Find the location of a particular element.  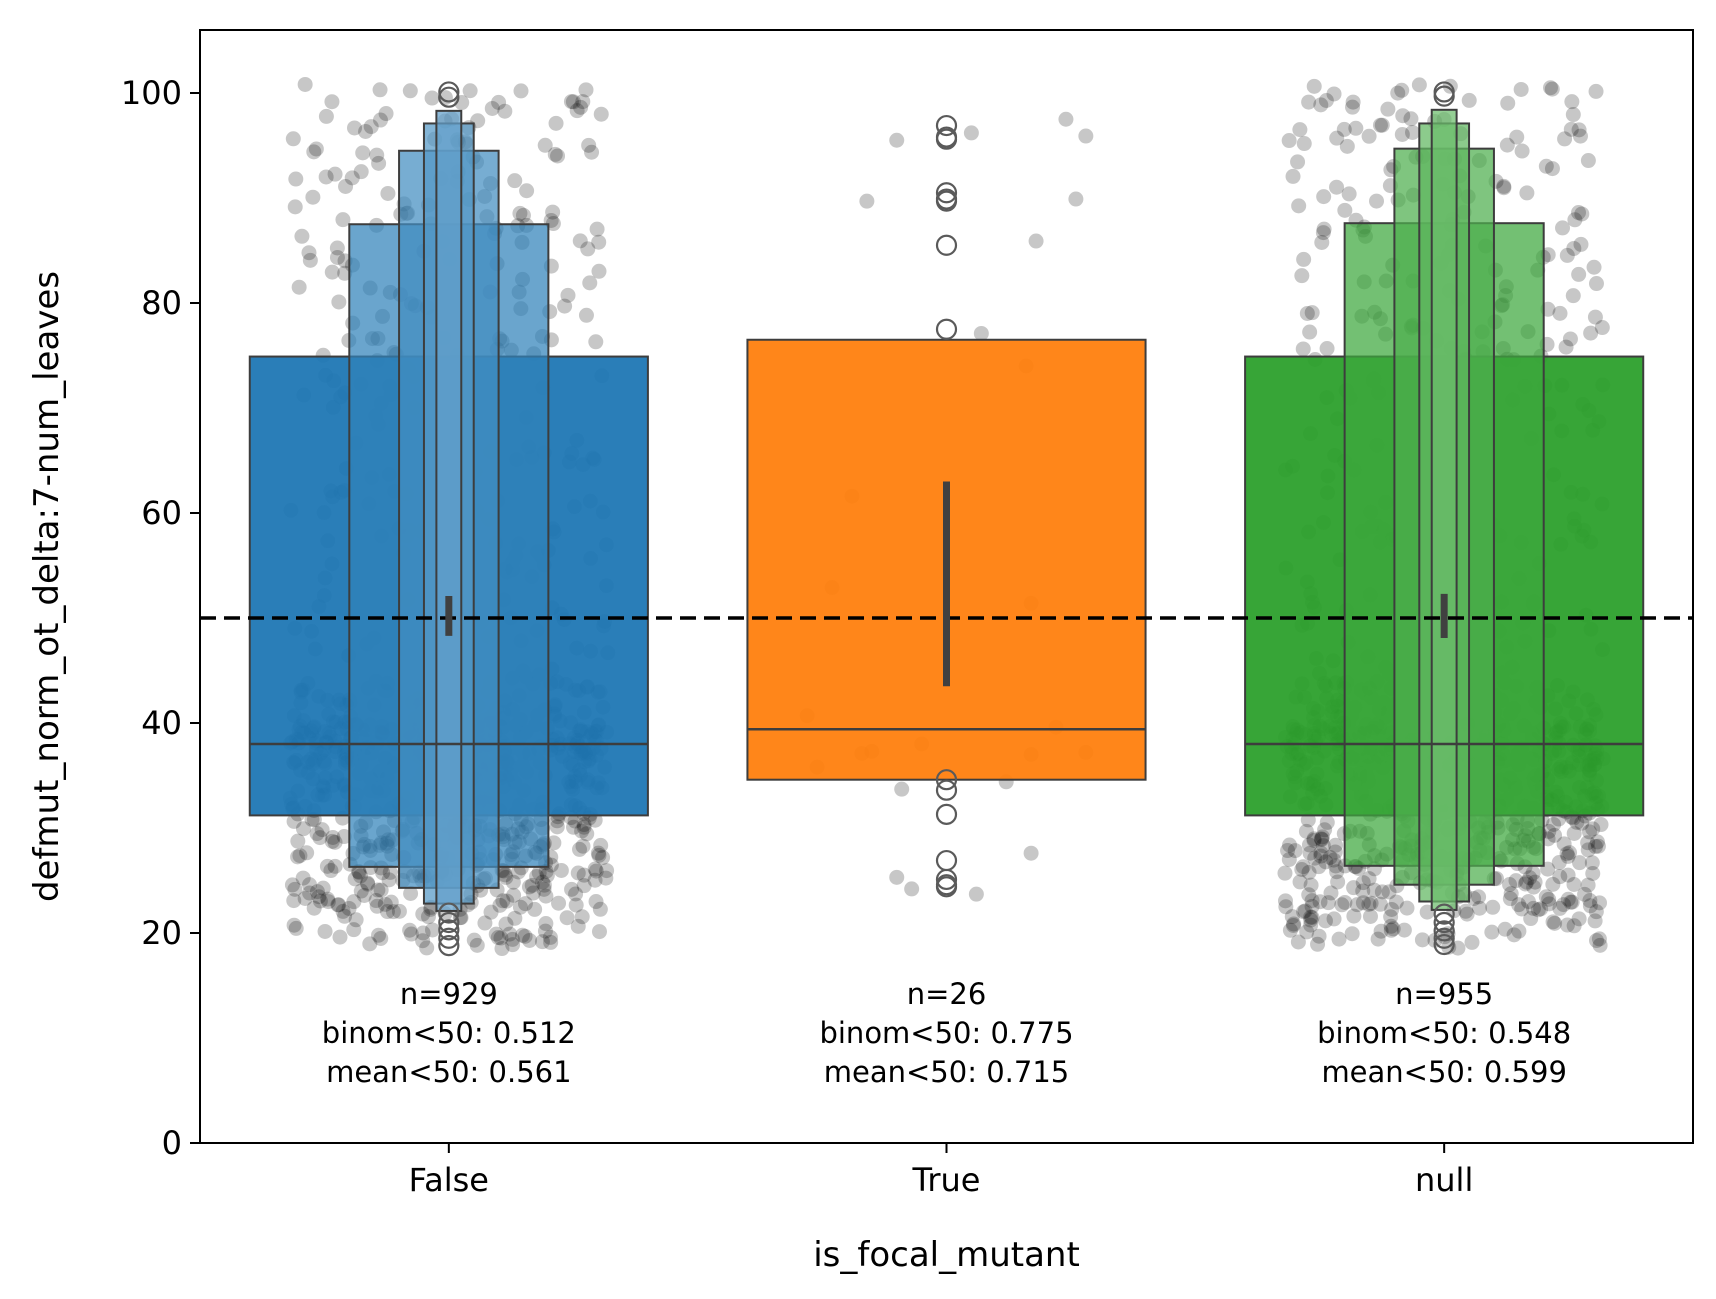

annotation-line-false: mean<50: 0.561 is located at coordinates (448, 1072).